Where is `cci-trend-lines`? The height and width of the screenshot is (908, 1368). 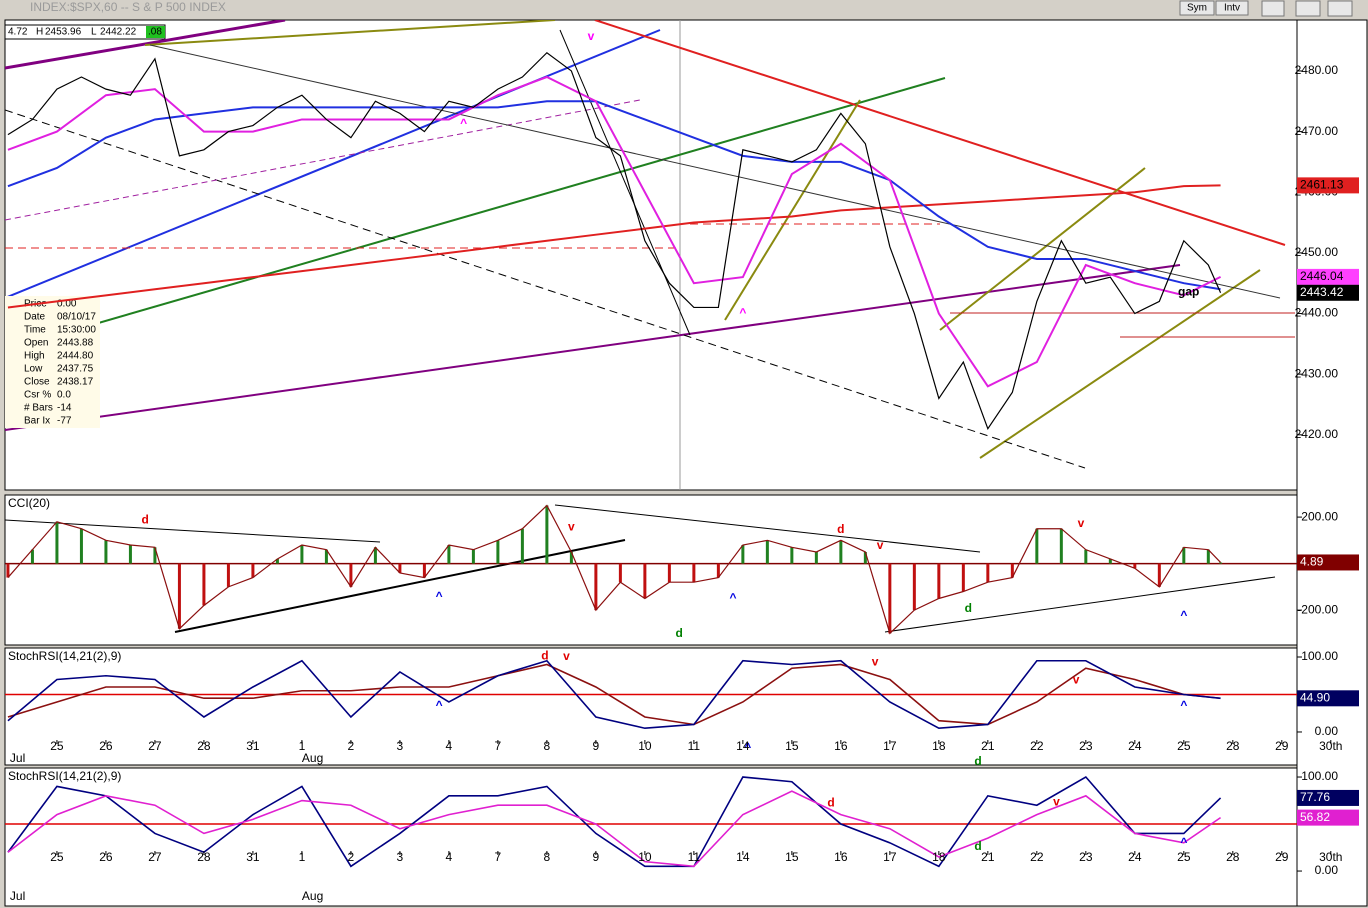 cci-trend-lines is located at coordinates (640, 568).